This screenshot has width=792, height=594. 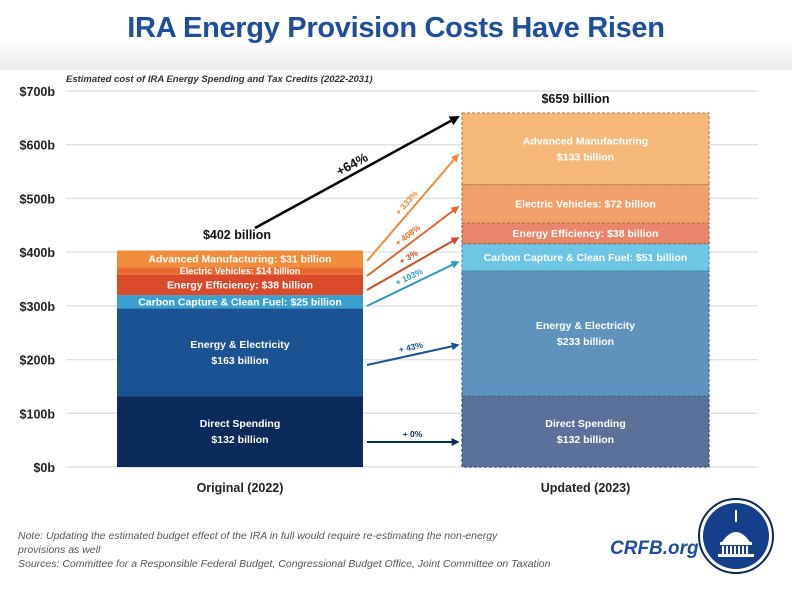 What do you see at coordinates (585, 157) in the screenshot?
I see `segment-label: $133 billion` at bounding box center [585, 157].